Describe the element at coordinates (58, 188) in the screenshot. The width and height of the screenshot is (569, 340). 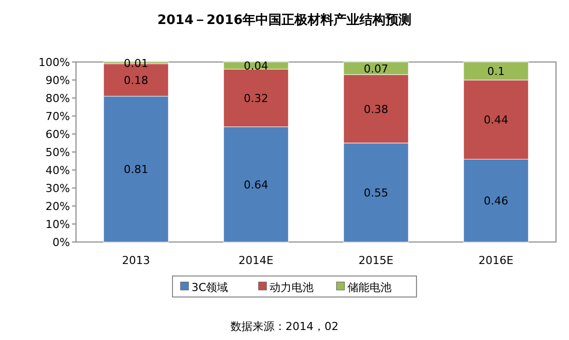
I see `y-tick-label: 30%` at that location.